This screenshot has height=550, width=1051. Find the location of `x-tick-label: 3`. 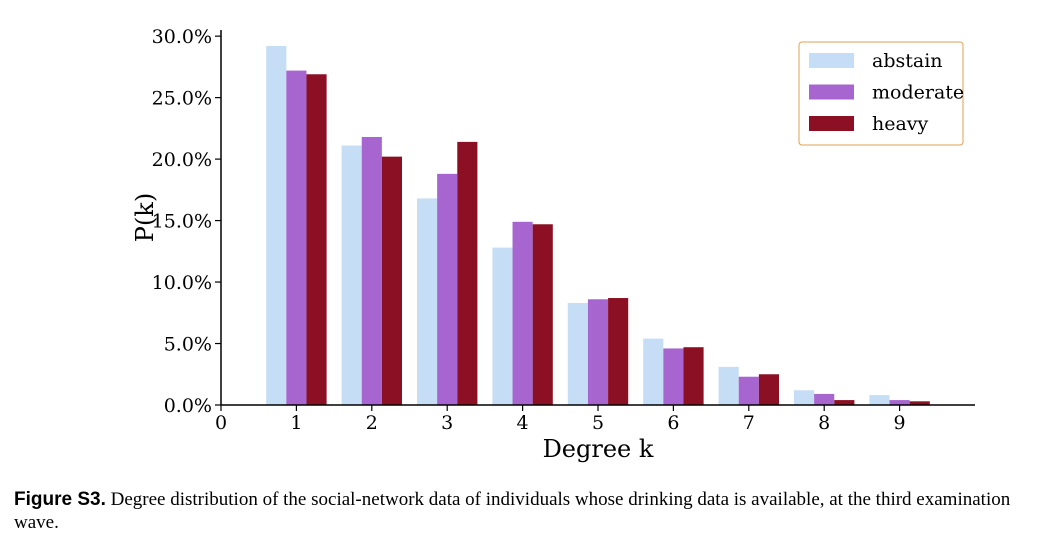

x-tick-label: 3 is located at coordinates (447, 423).